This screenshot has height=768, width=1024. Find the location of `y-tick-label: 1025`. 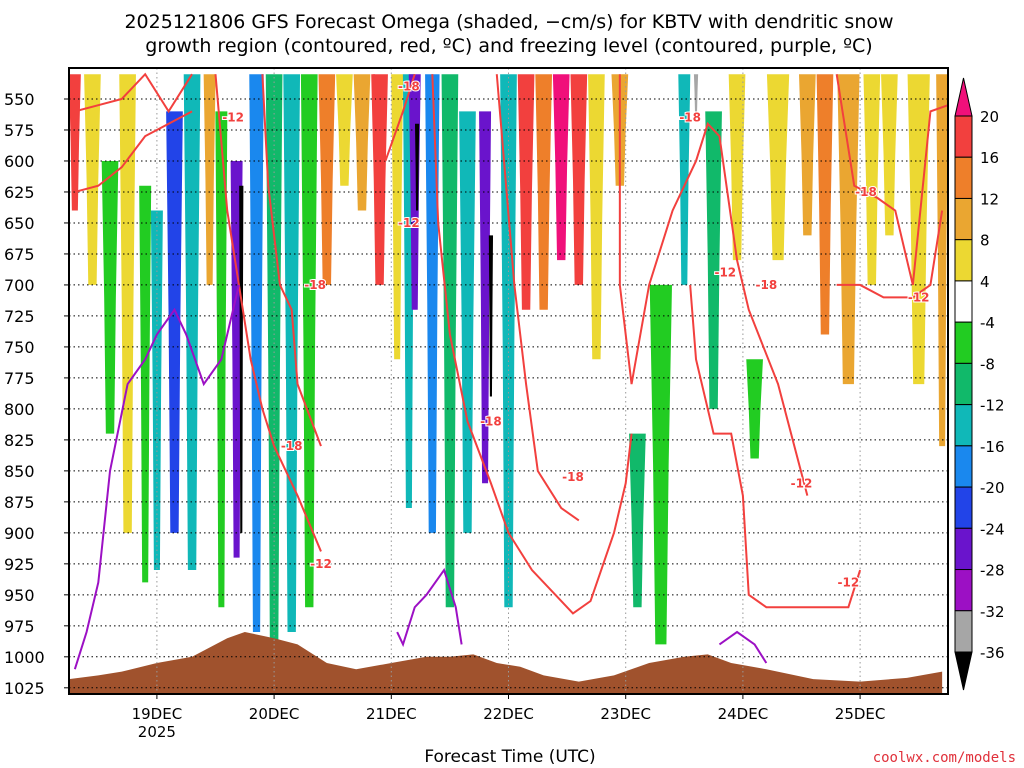

y-tick-label: 1025 is located at coordinates (24, 688).